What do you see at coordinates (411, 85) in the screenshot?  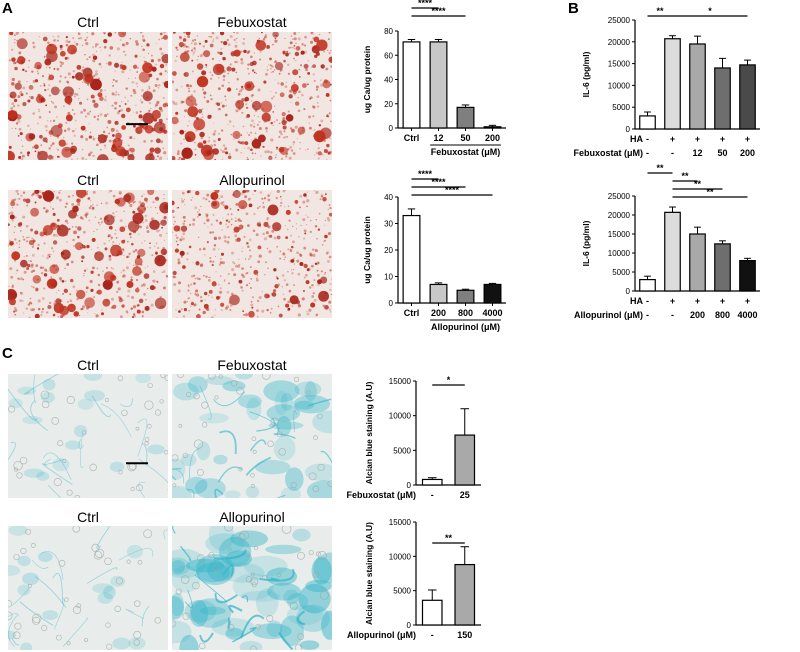 I see `bar` at bounding box center [411, 85].